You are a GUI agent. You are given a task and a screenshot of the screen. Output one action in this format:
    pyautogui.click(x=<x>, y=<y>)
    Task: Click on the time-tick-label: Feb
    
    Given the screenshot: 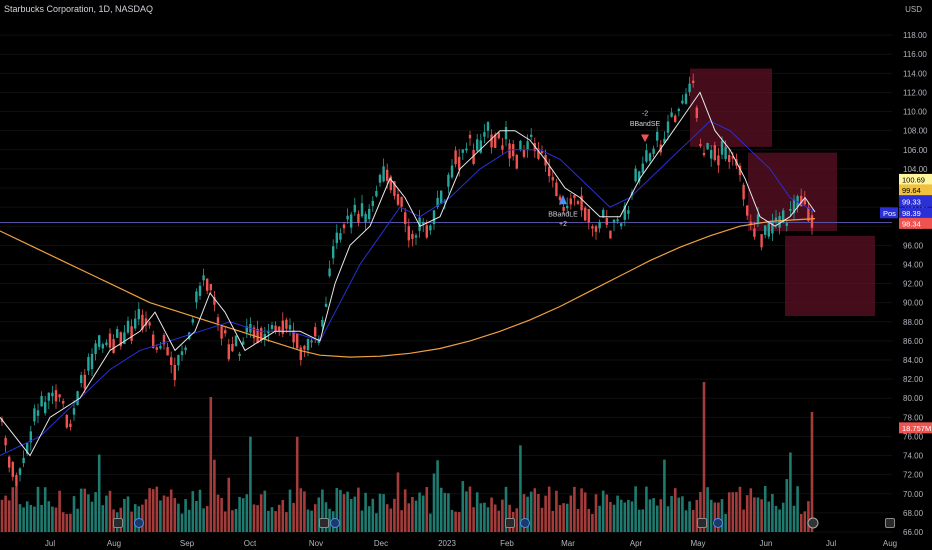 What is the action you would take?
    pyautogui.click(x=507, y=543)
    